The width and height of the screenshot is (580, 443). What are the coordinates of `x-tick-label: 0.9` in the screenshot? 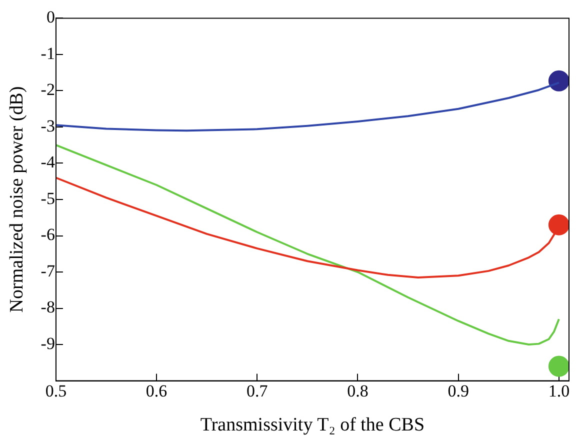 It's located at (458, 390).